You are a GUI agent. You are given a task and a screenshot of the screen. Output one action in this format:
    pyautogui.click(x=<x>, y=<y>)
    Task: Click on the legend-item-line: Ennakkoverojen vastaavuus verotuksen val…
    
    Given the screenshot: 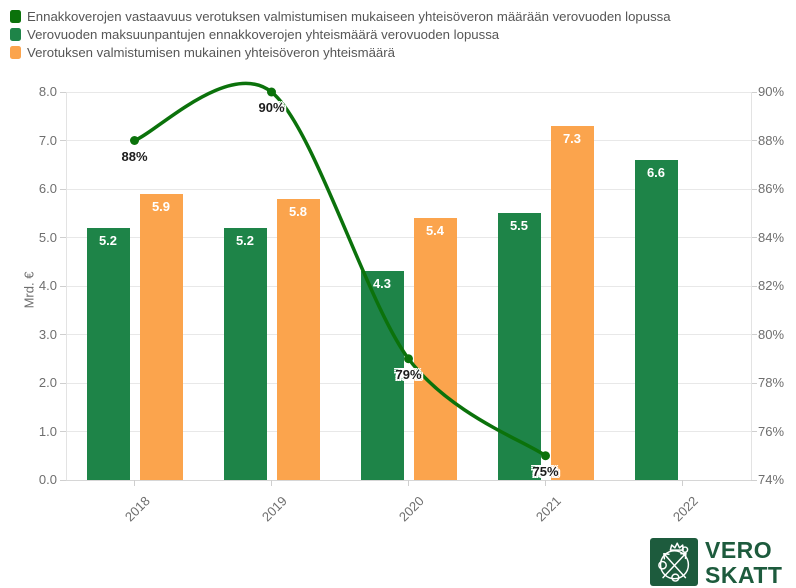 What is the action you would take?
    pyautogui.click(x=340, y=16)
    